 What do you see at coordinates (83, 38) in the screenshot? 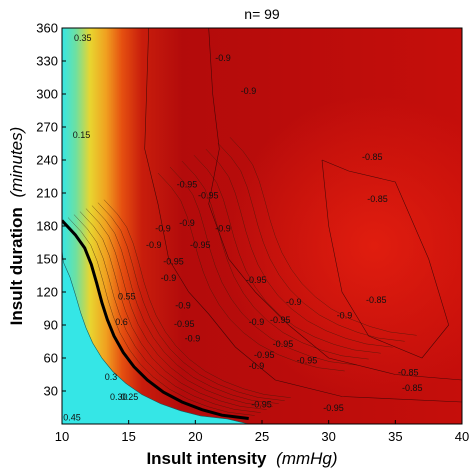
I see `contour-label: 0.35` at bounding box center [83, 38].